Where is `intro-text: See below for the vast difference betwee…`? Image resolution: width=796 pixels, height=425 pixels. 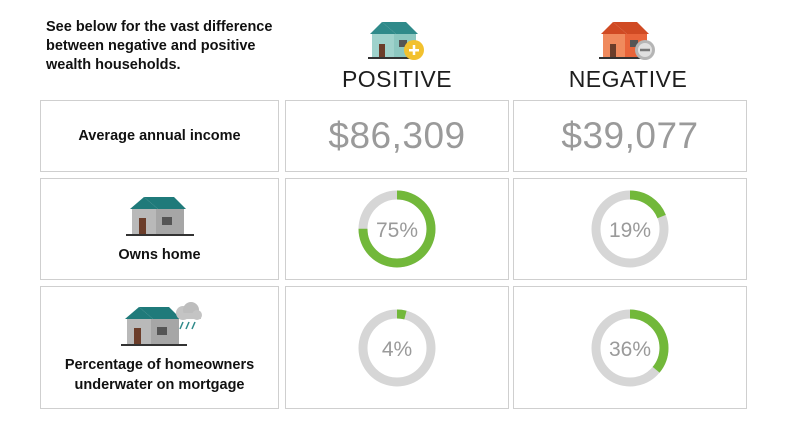 intro-text: See below for the vast difference betwee… is located at coordinates (159, 46).